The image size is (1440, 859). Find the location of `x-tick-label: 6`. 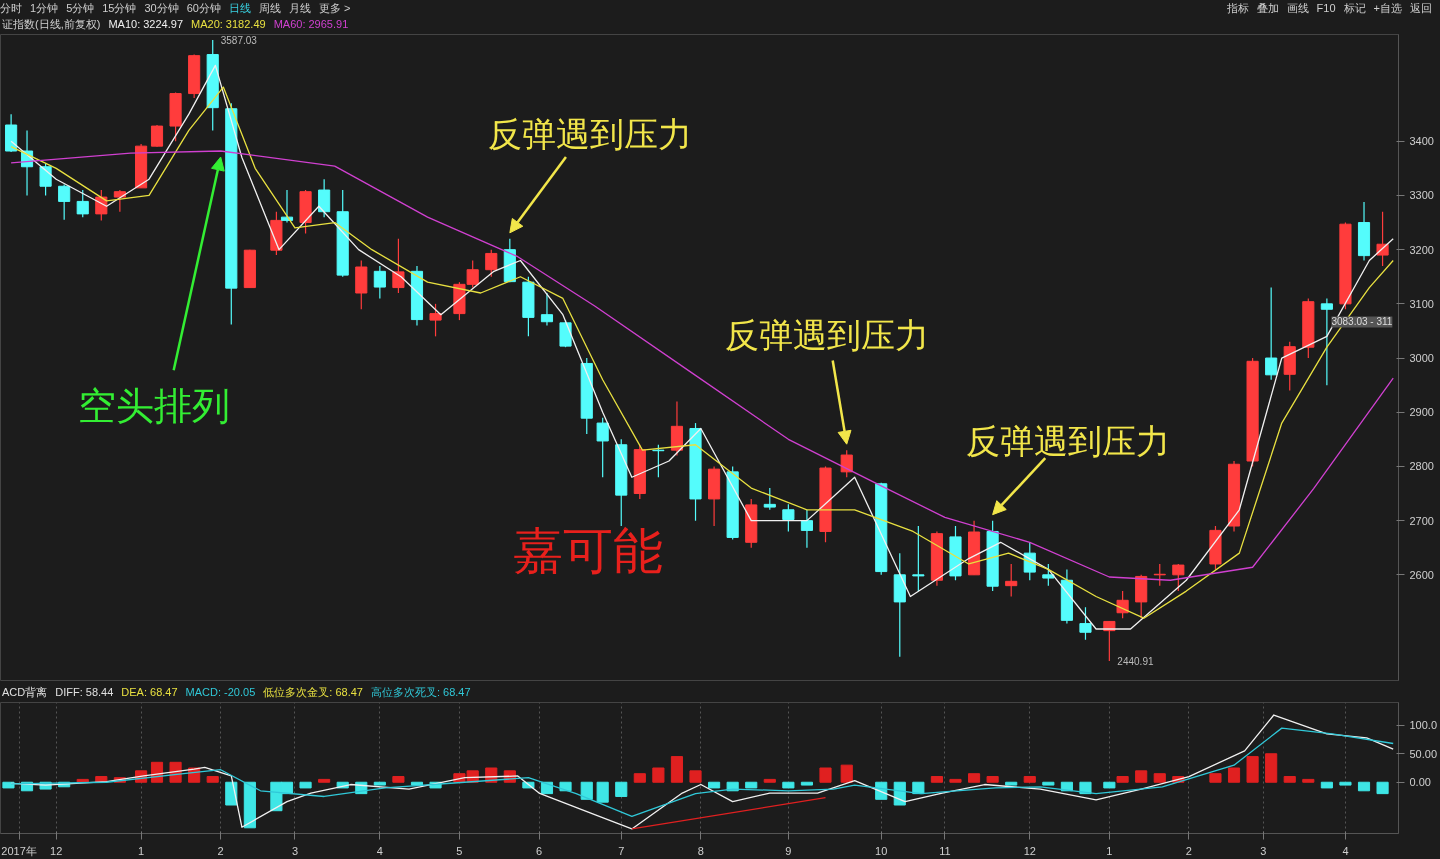

x-tick-label: 6 is located at coordinates (539, 850).